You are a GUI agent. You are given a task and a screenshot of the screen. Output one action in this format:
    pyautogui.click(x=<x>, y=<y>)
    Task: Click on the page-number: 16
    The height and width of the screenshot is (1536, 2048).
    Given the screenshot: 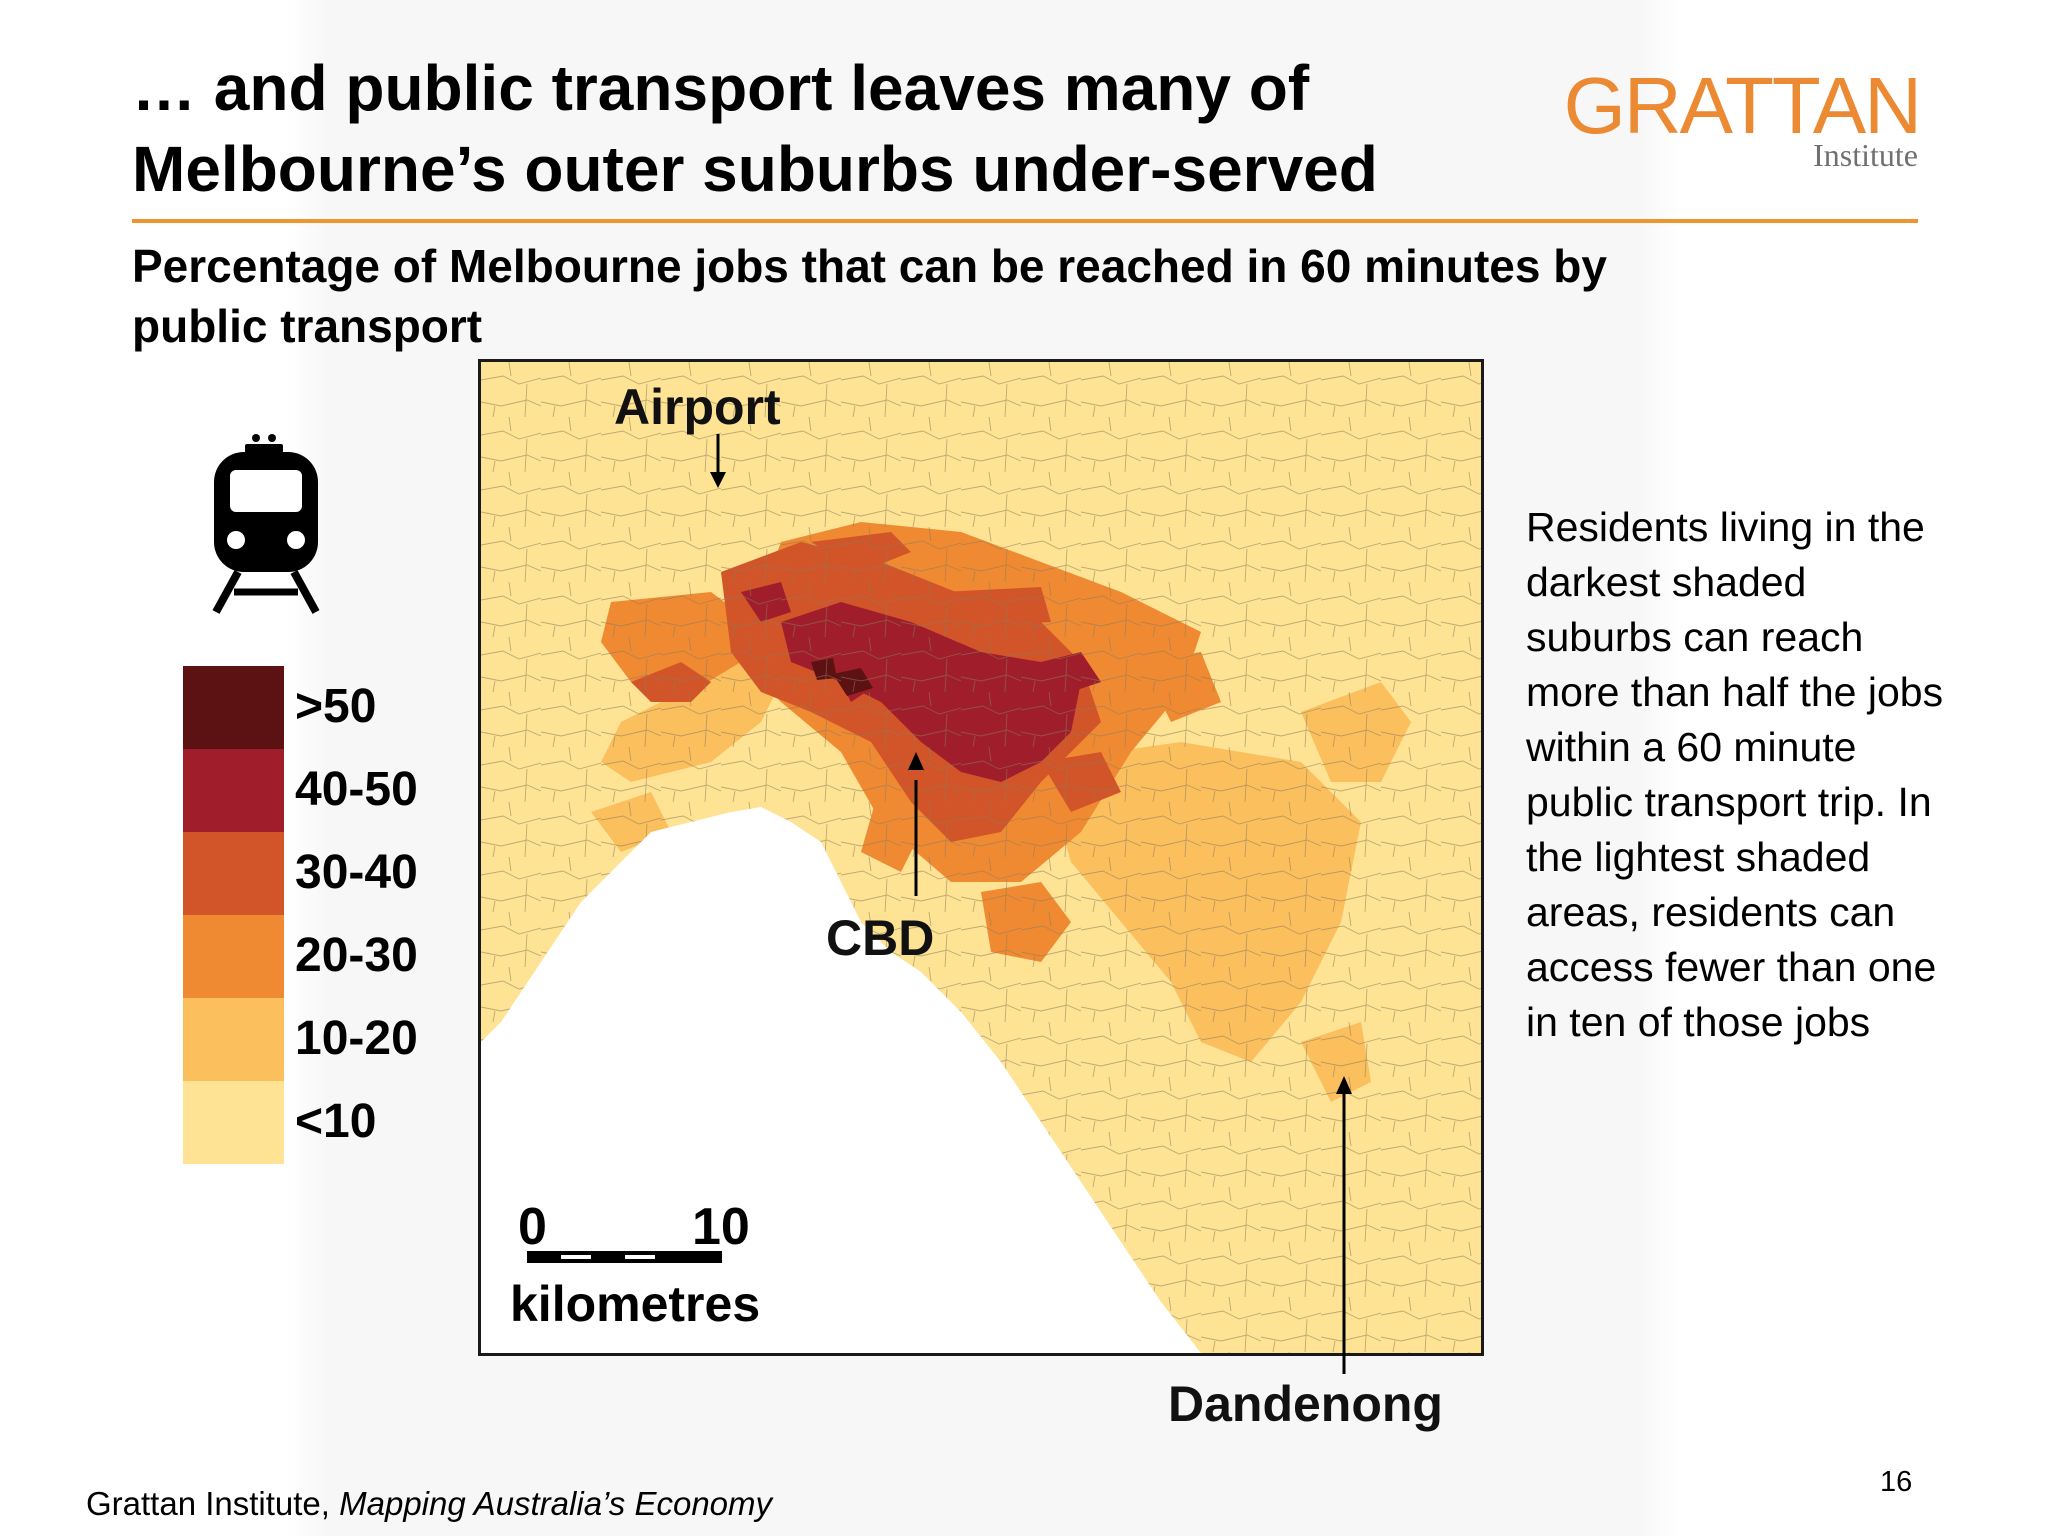 What is the action you would take?
    pyautogui.click(x=1896, y=1482)
    